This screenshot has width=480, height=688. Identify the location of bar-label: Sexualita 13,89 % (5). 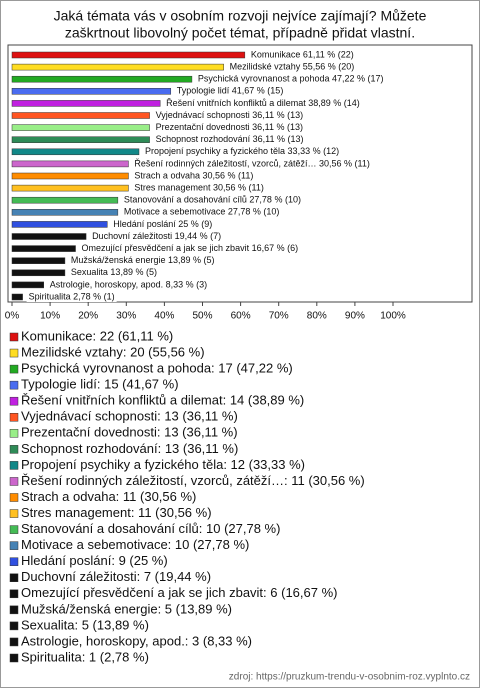
(114, 272).